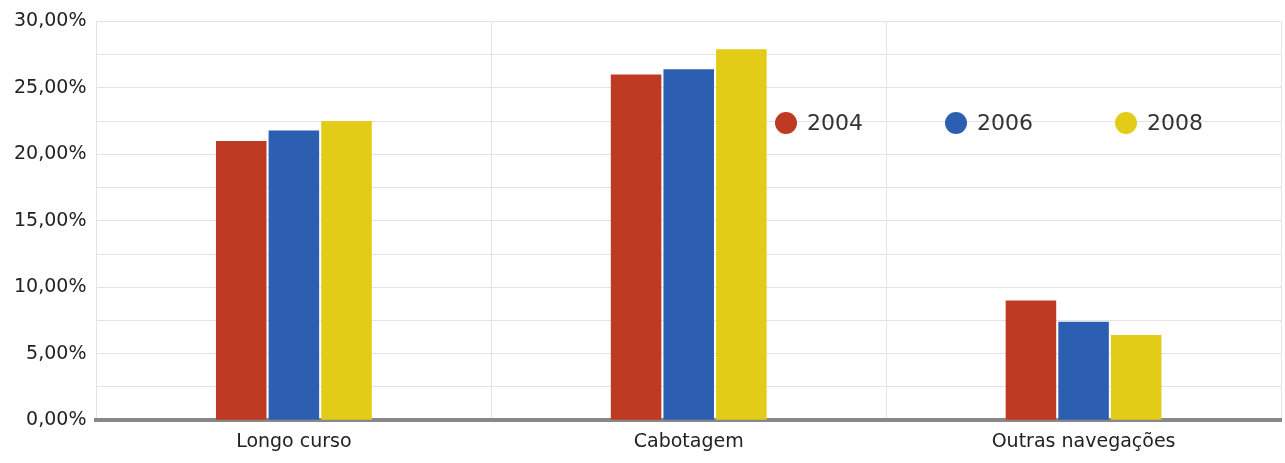  I want to click on y-tick-label: 20,00%, so click(50, 152).